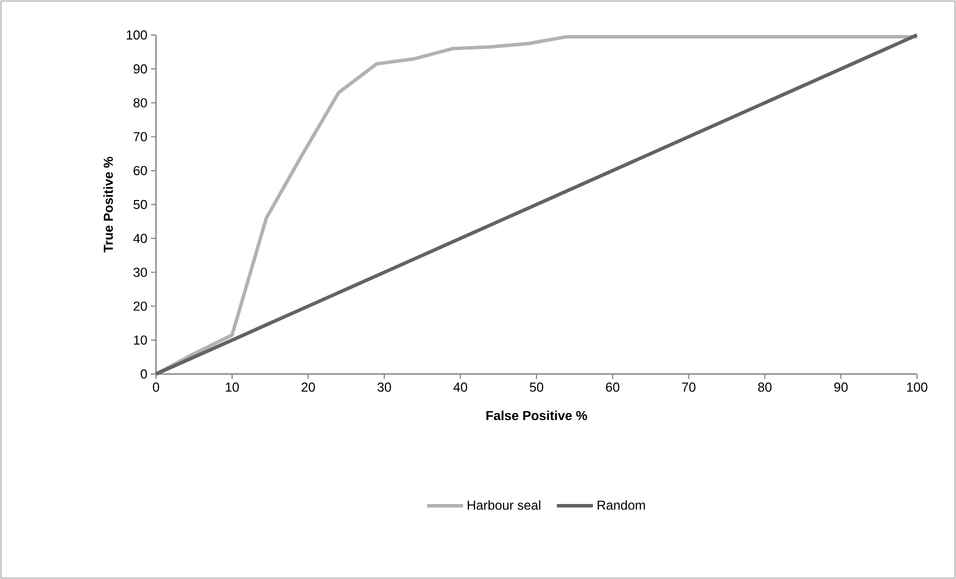 The image size is (956, 579). Describe the element at coordinates (108, 204) in the screenshot. I see `y-axis-title: True Positive %` at that location.